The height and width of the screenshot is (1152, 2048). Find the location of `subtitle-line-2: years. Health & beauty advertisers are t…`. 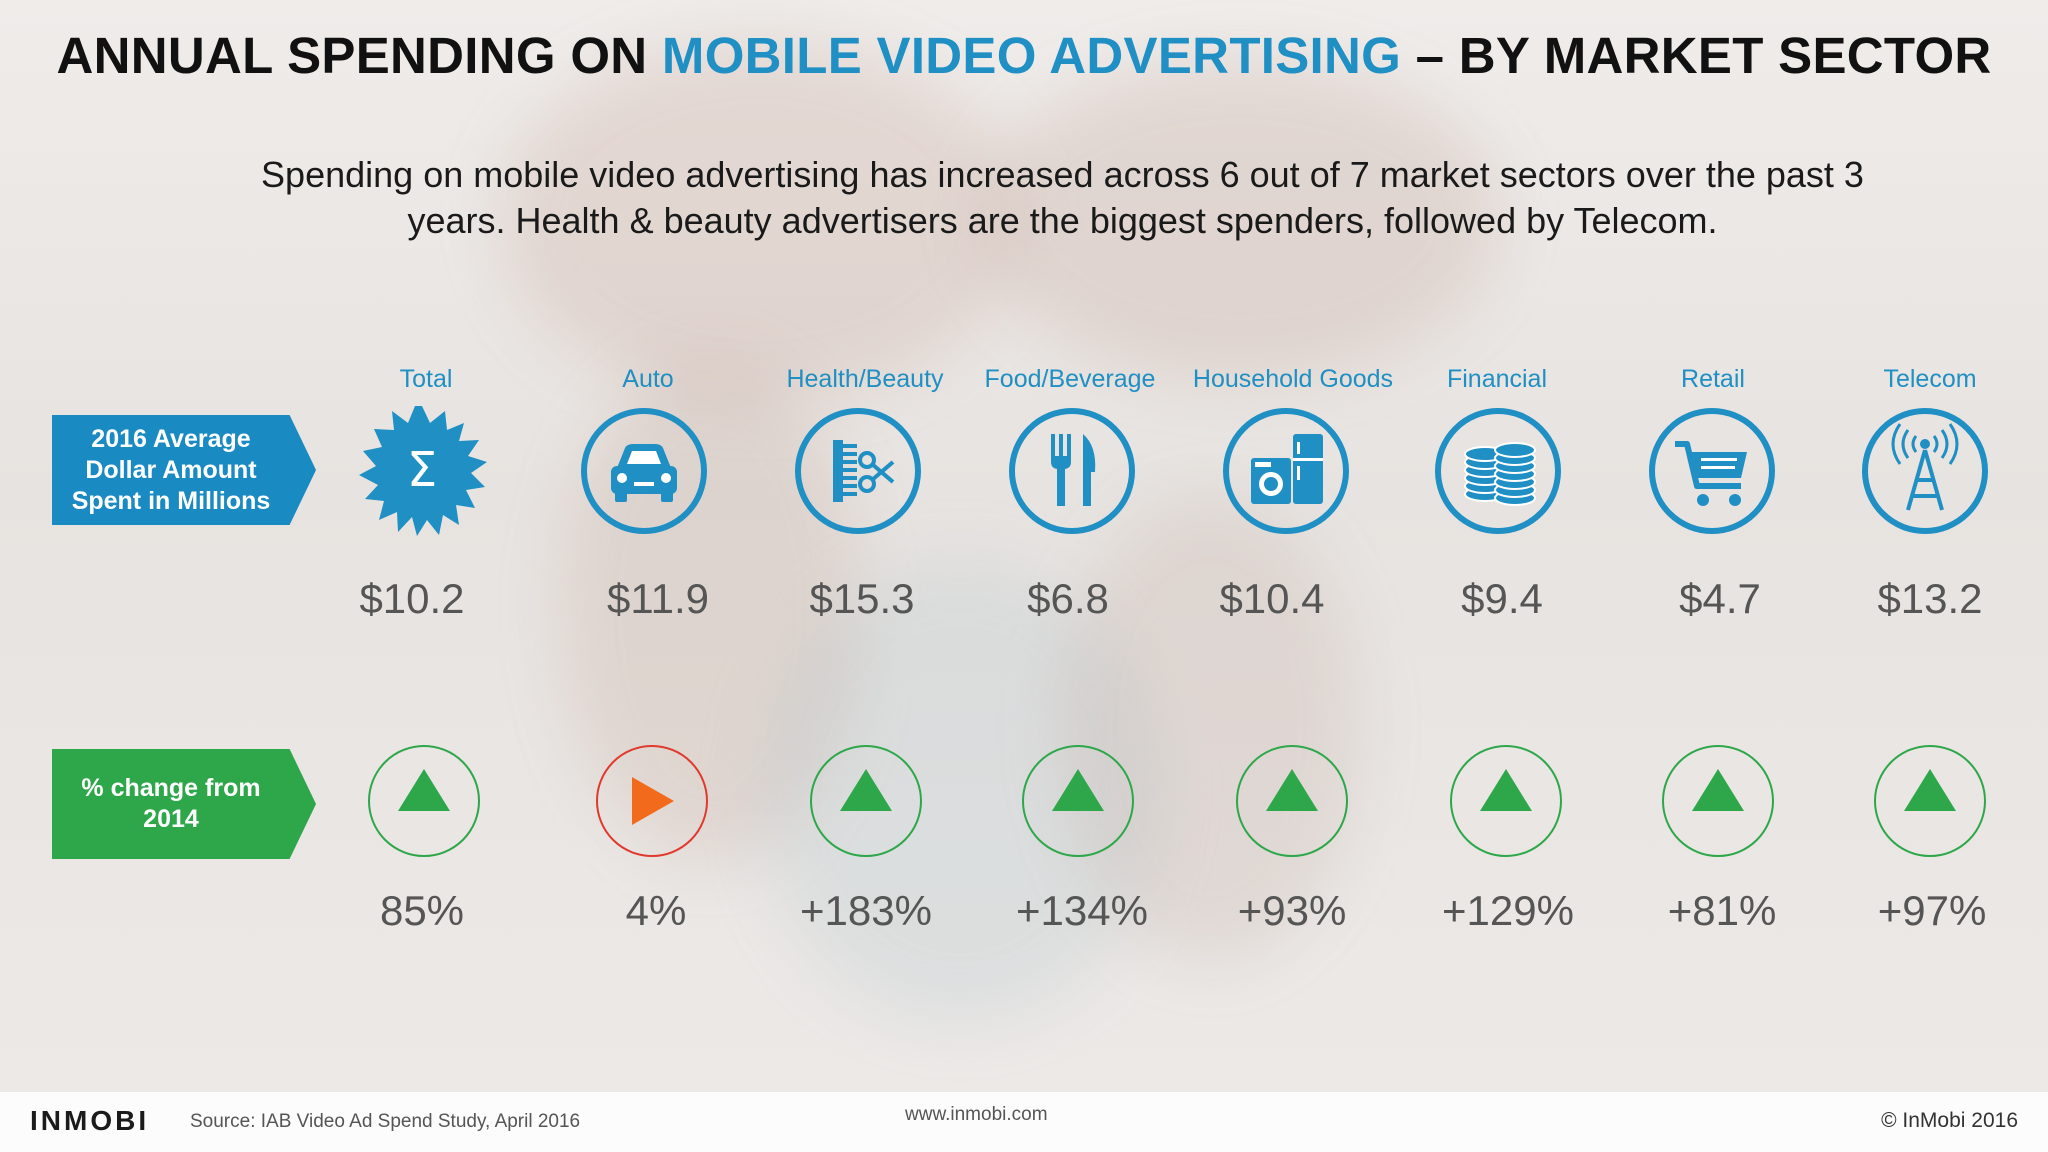

subtitle-line-2: years. Health & beauty advertisers are t… is located at coordinates (1062, 220).